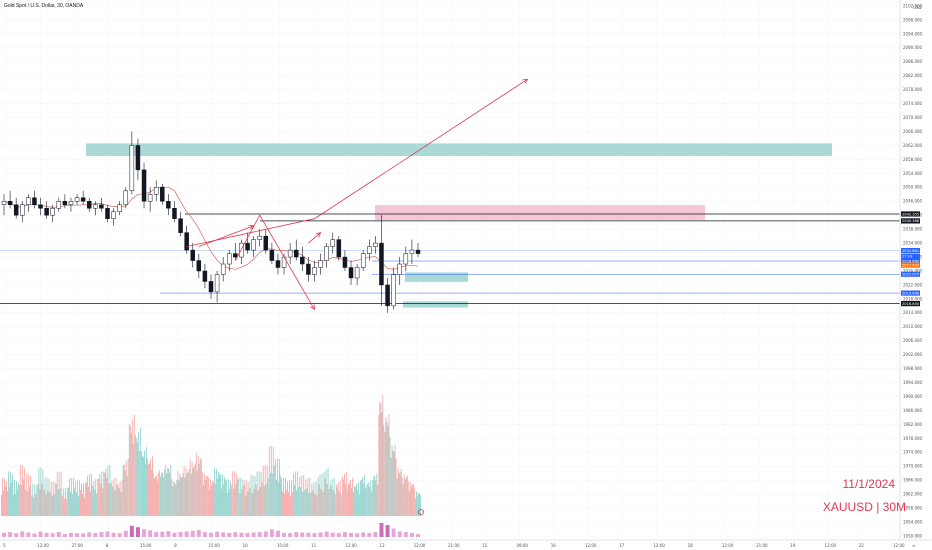  What do you see at coordinates (913, 131) in the screenshot?
I see `price-tick-label: 2066.000` at bounding box center [913, 131].